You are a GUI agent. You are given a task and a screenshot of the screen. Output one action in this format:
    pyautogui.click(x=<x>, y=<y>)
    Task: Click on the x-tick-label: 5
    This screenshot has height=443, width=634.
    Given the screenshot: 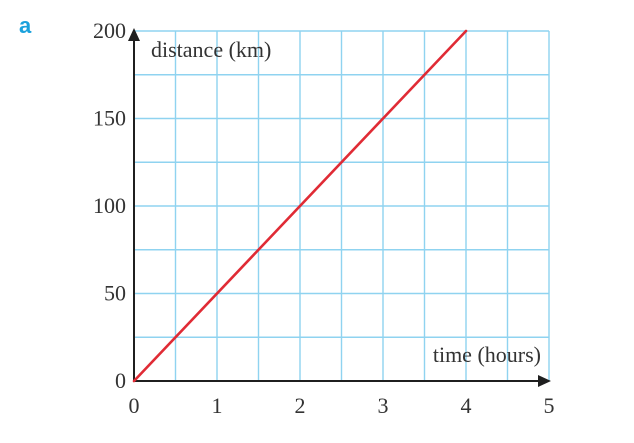 What is the action you would take?
    pyautogui.click(x=549, y=405)
    